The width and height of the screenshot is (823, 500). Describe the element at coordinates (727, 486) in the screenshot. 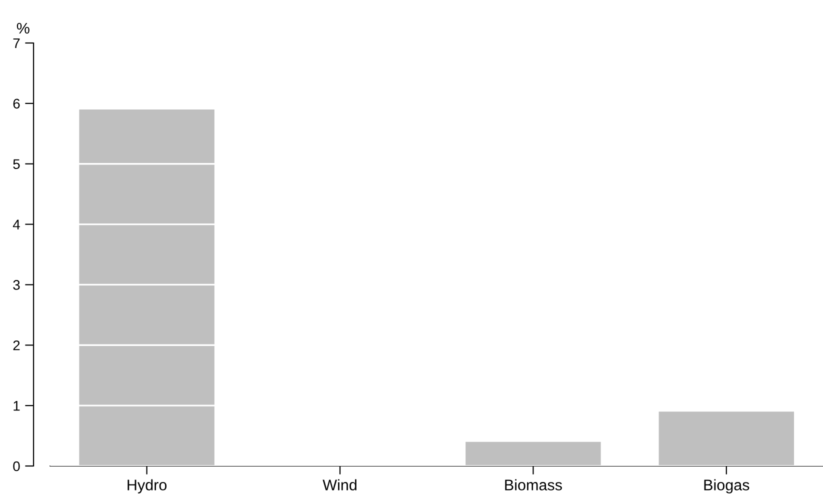

I see `x-tick-label: Biogas` at that location.